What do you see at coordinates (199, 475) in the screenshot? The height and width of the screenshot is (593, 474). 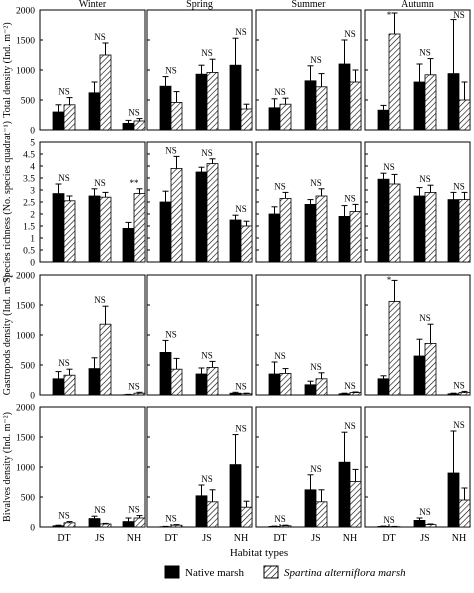 I see `panel-spring-row-4: NS DT NS JS NS NH` at bounding box center [199, 475].